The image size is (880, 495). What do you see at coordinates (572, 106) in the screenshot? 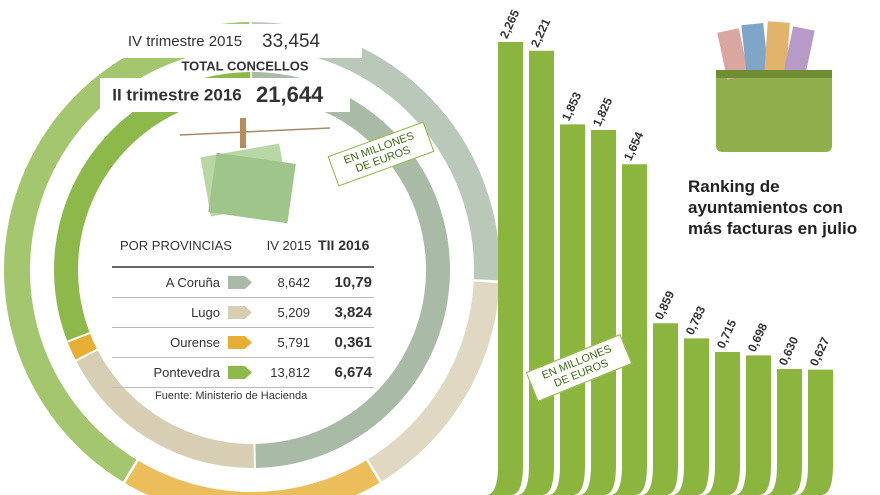
I see `value-label: 1,853` at bounding box center [572, 106].